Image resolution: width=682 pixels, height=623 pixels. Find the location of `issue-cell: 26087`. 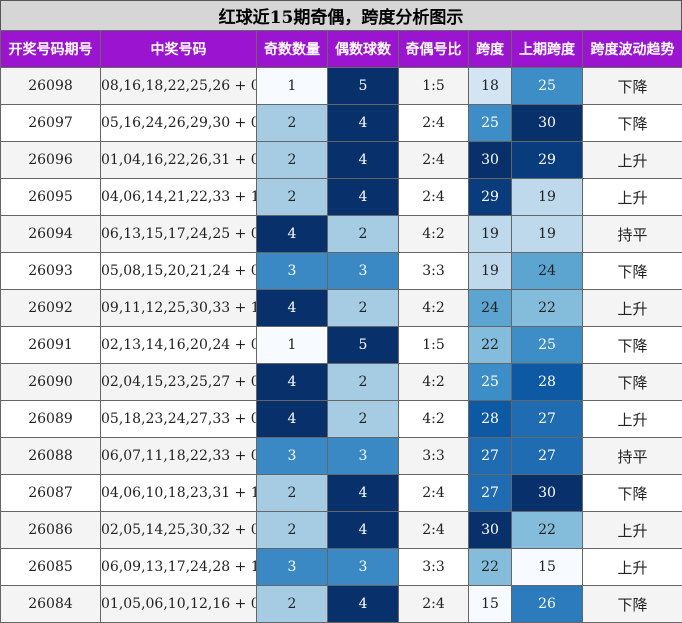

issue-cell: 26087 is located at coordinates (51, 493).